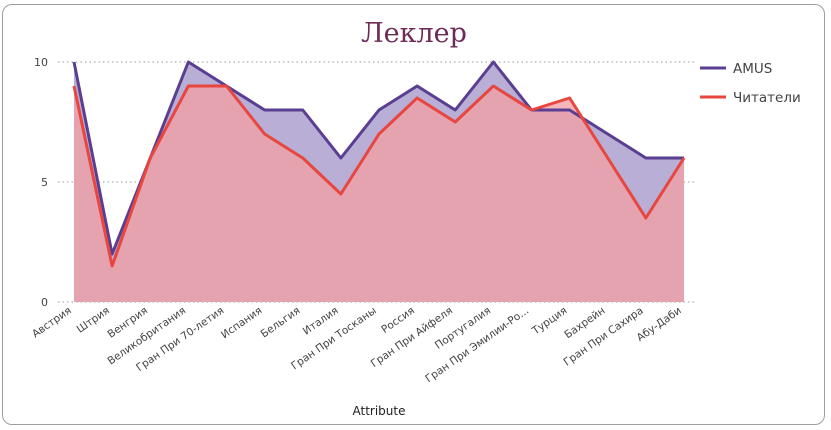 This screenshot has height=430, width=831. I want to click on legend-label: Читатели, so click(767, 98).